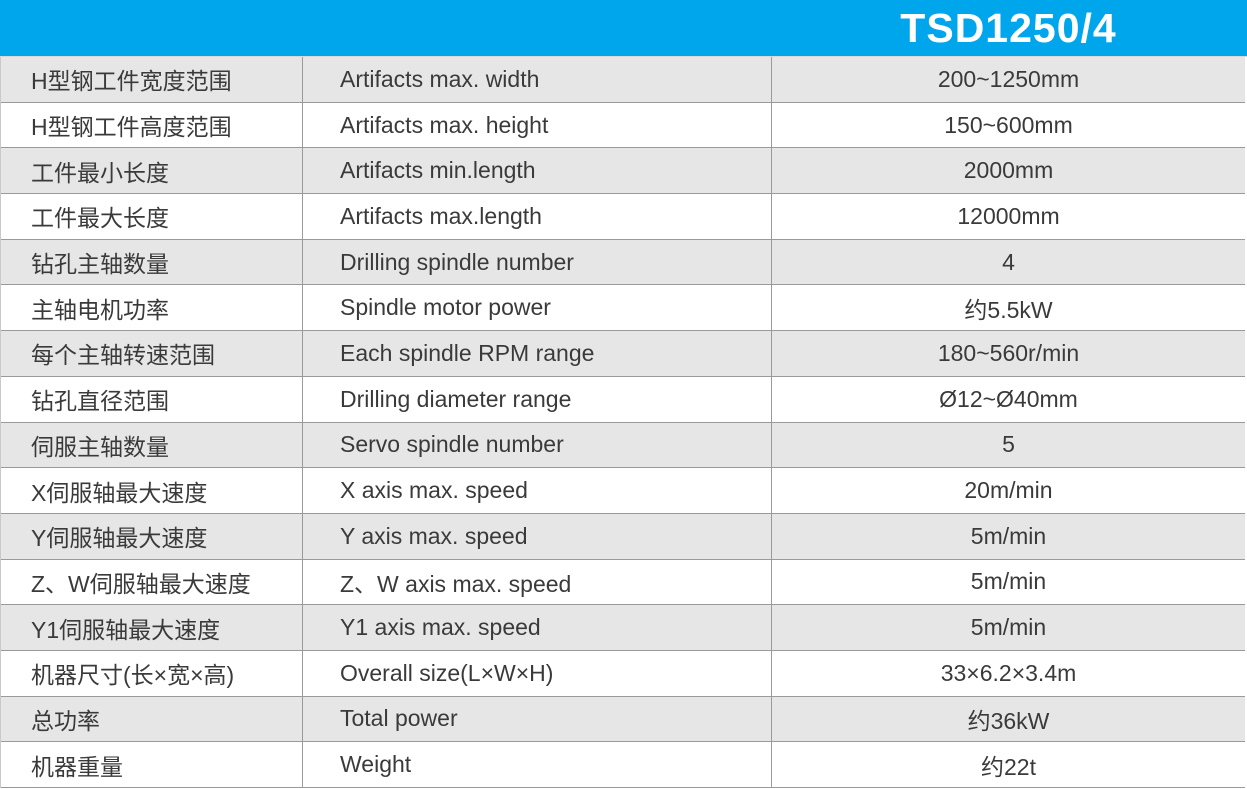  What do you see at coordinates (1008, 490) in the screenshot?
I see `spec-value: 20m/min` at bounding box center [1008, 490].